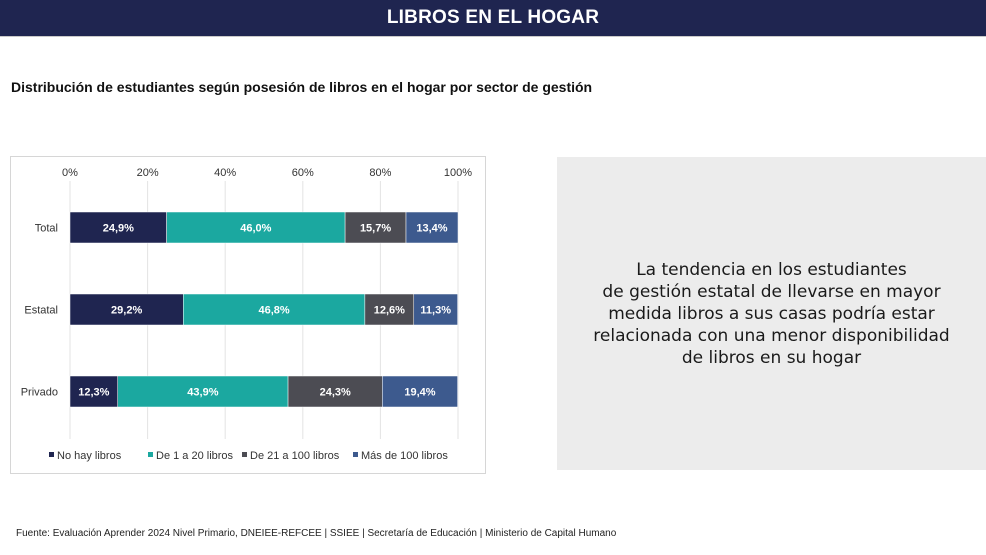 The width and height of the screenshot is (986, 555). What do you see at coordinates (771, 269) in the screenshot?
I see `note-line: La tendencia en los estudiantes` at bounding box center [771, 269].